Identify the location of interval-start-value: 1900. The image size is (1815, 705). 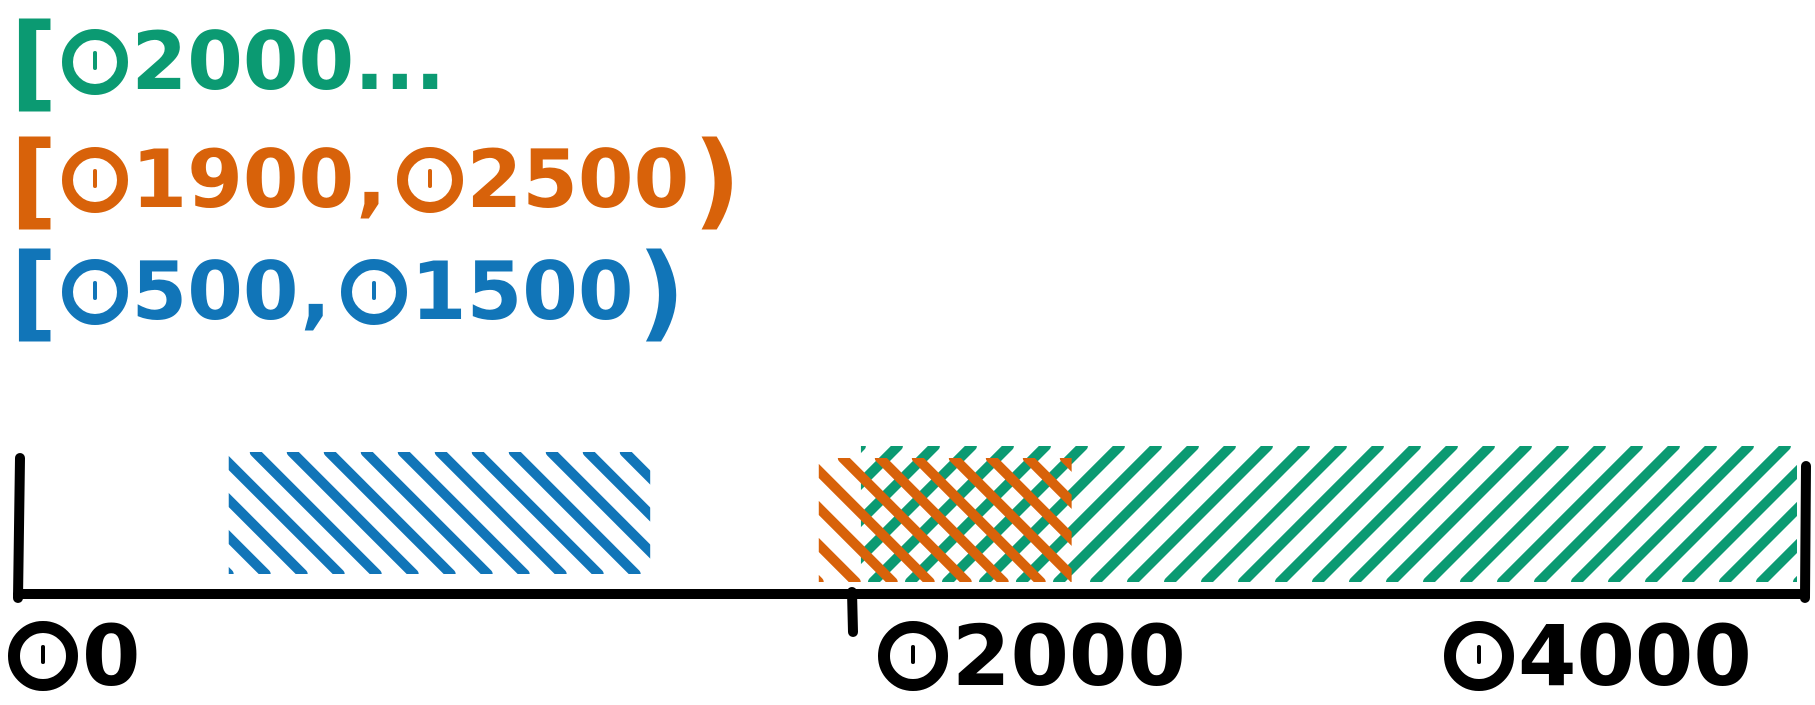
(243, 179).